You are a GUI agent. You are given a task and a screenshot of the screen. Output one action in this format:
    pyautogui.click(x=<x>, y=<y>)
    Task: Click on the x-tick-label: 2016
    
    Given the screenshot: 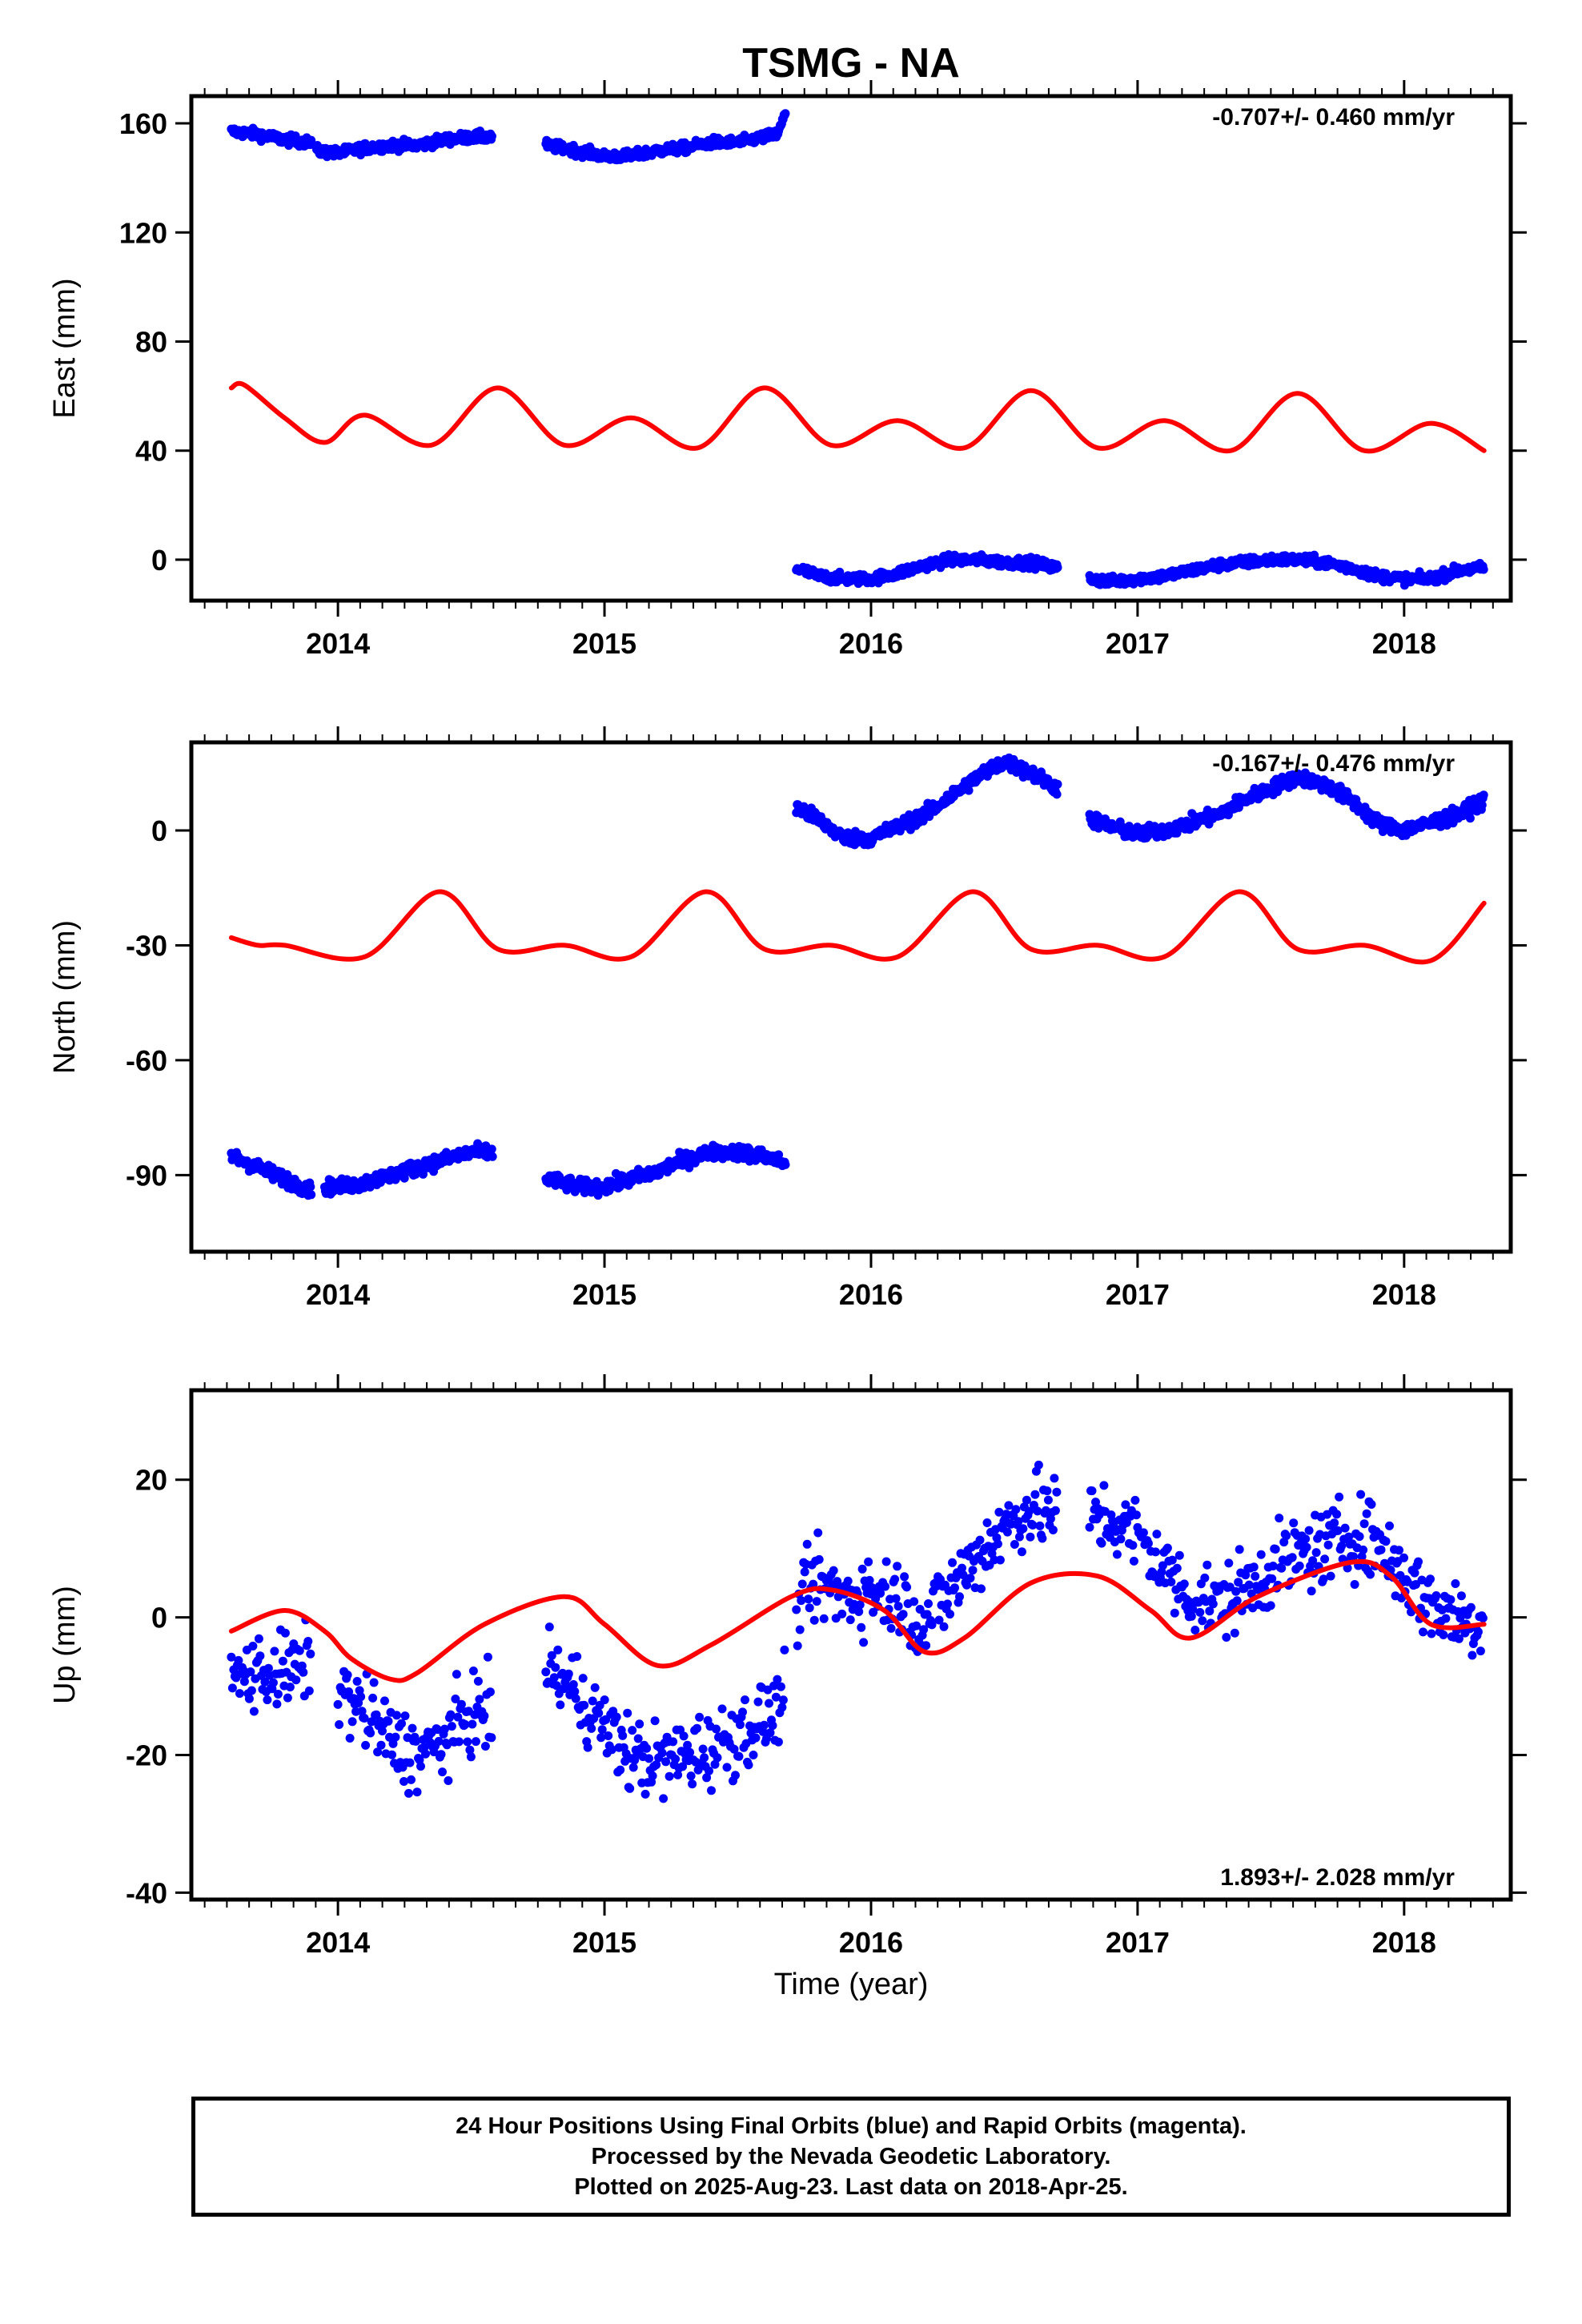 What is the action you would take?
    pyautogui.click(x=871, y=644)
    